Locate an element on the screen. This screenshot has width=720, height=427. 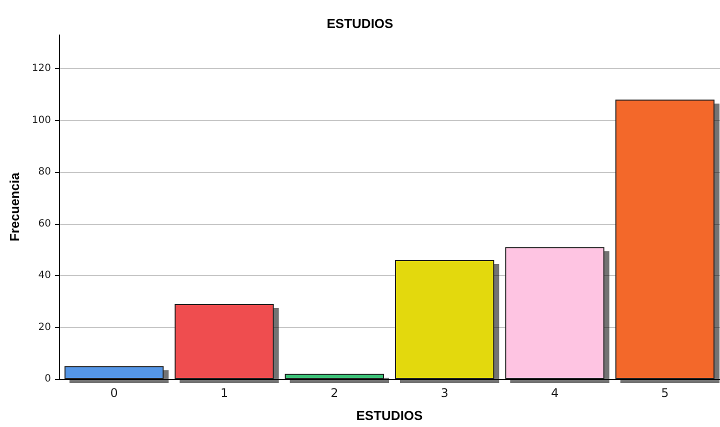
y-tick-label: 20 is located at coordinates (44, 327).